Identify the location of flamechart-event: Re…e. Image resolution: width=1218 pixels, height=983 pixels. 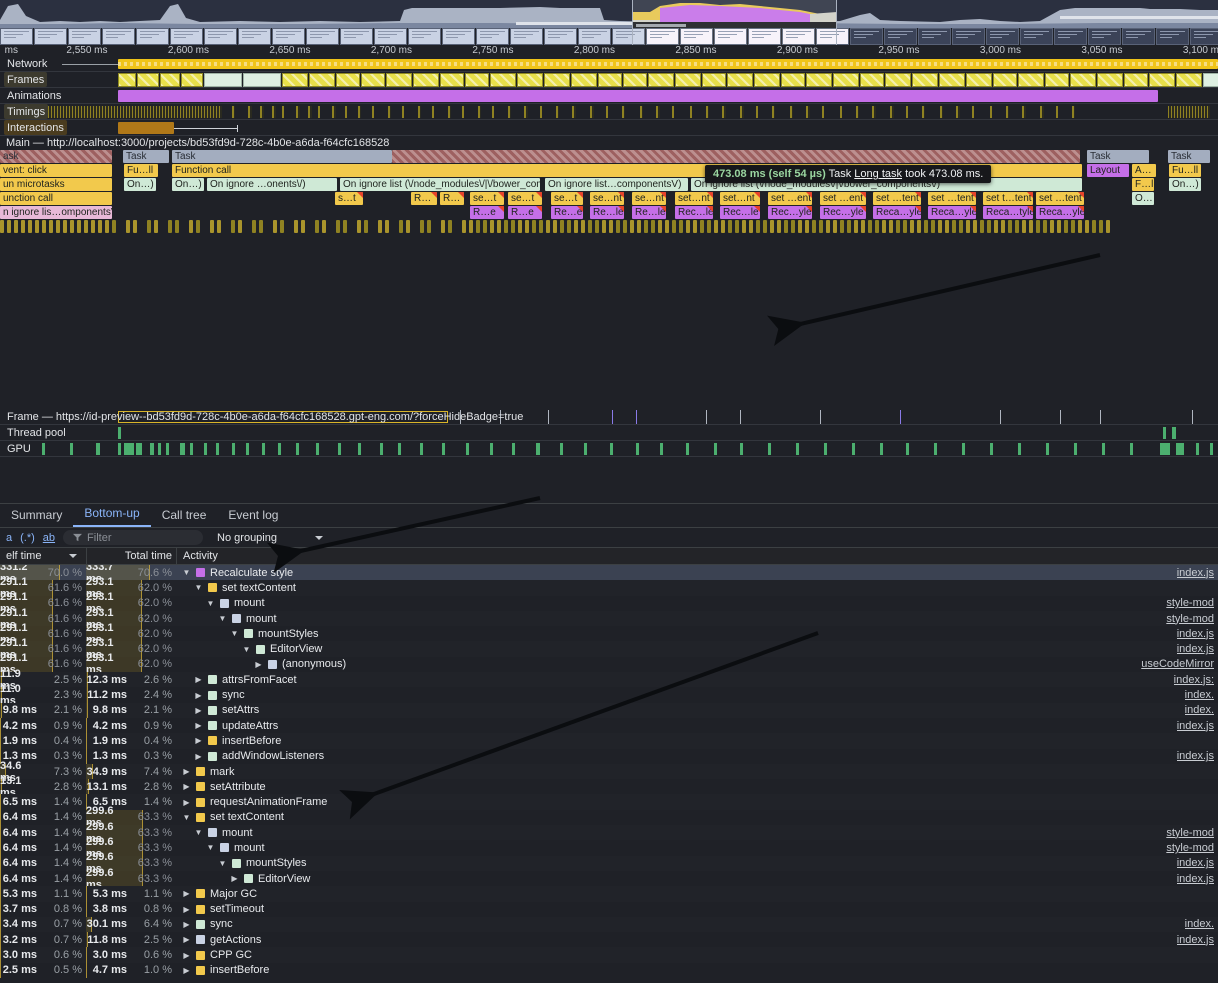
(567, 212).